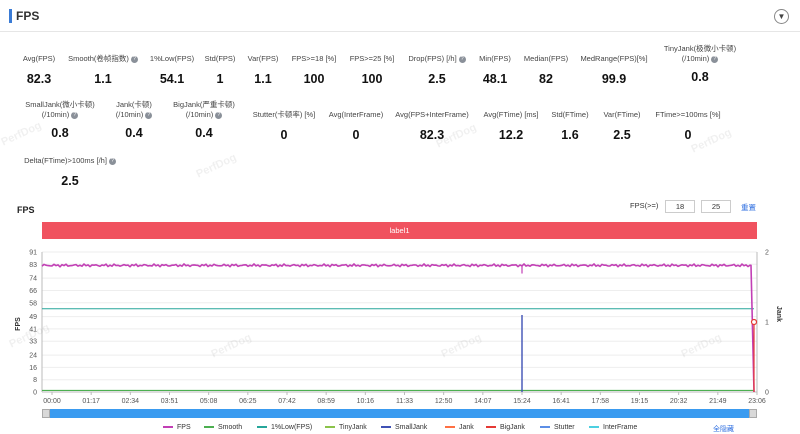 Image resolution: width=800 pixels, height=434 pixels. What do you see at coordinates (35, 393) in the screenshot?
I see `y-tick-label: 0` at bounding box center [35, 393].